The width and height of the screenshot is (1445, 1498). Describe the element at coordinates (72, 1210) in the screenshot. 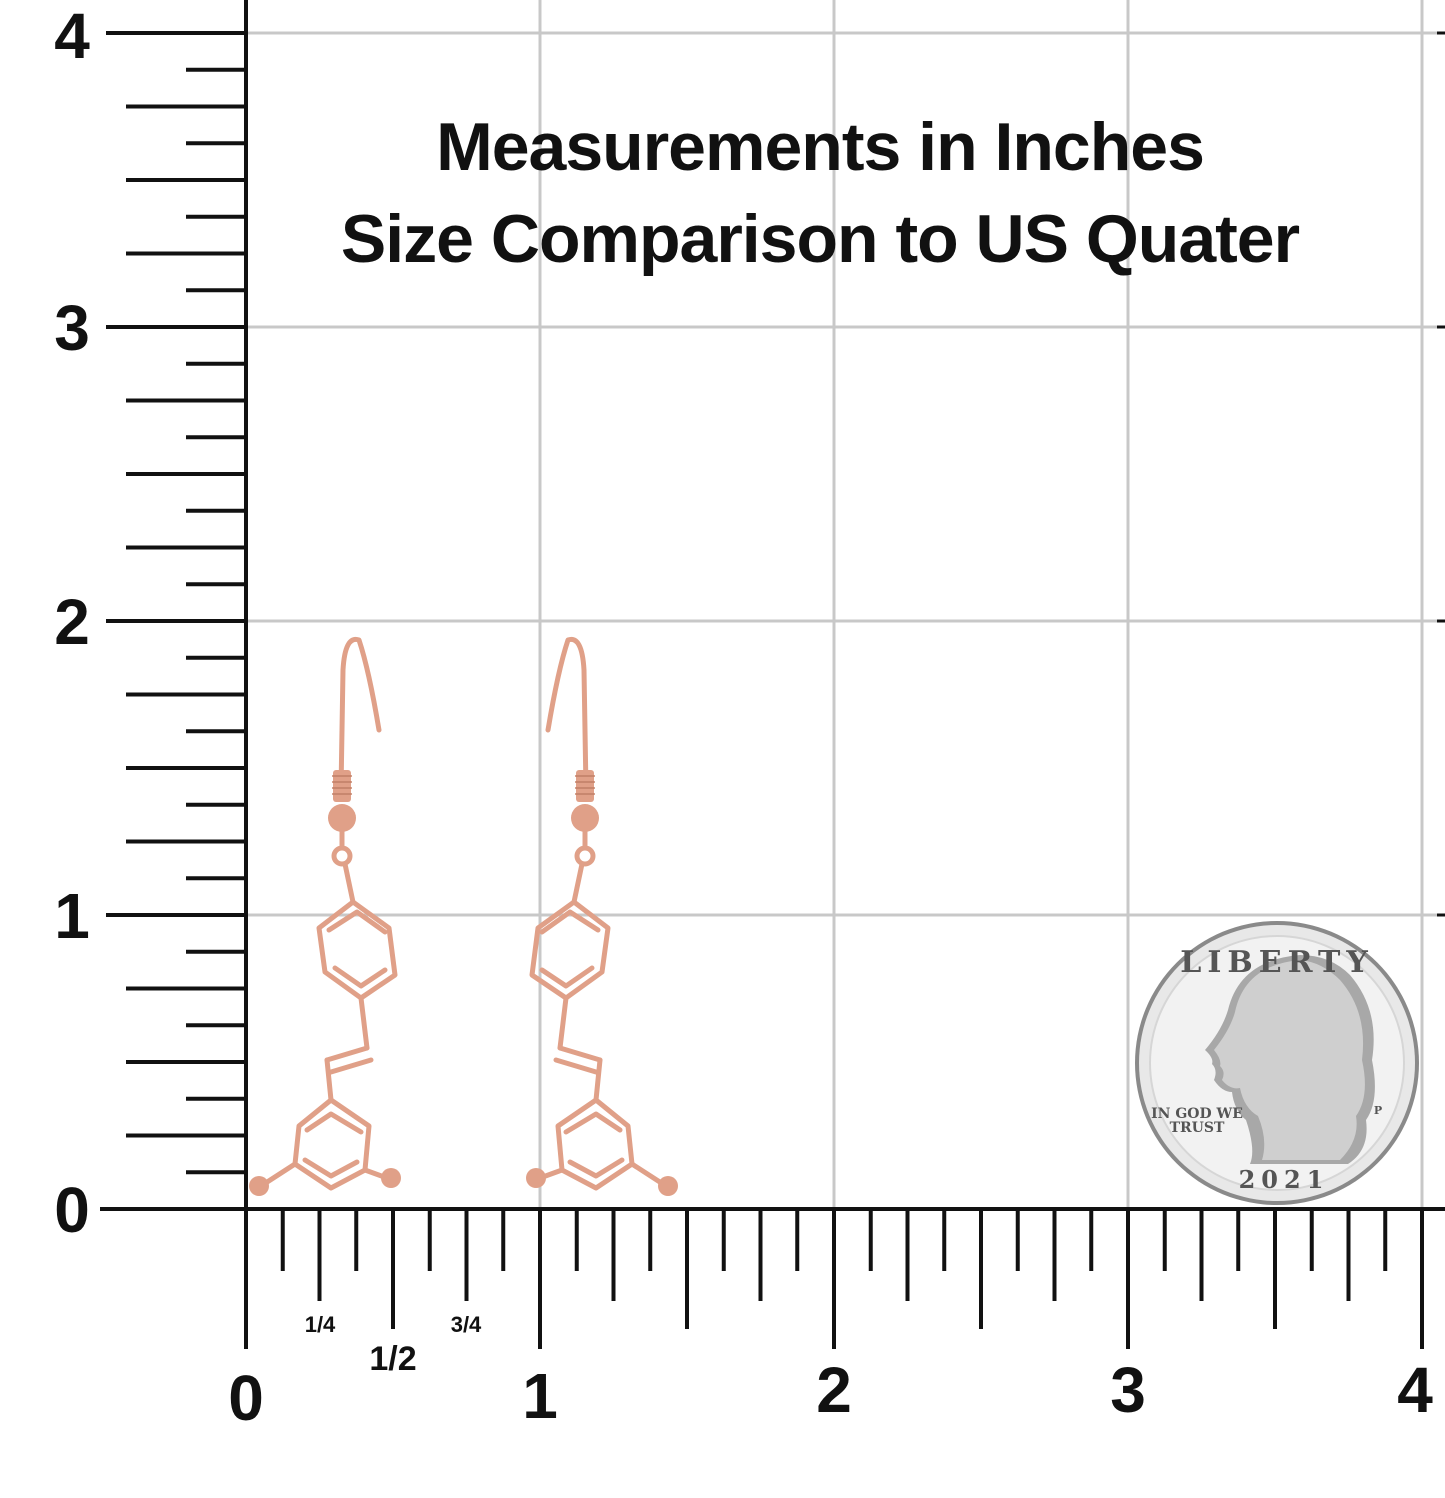

I see `y-label-0: 0` at that location.